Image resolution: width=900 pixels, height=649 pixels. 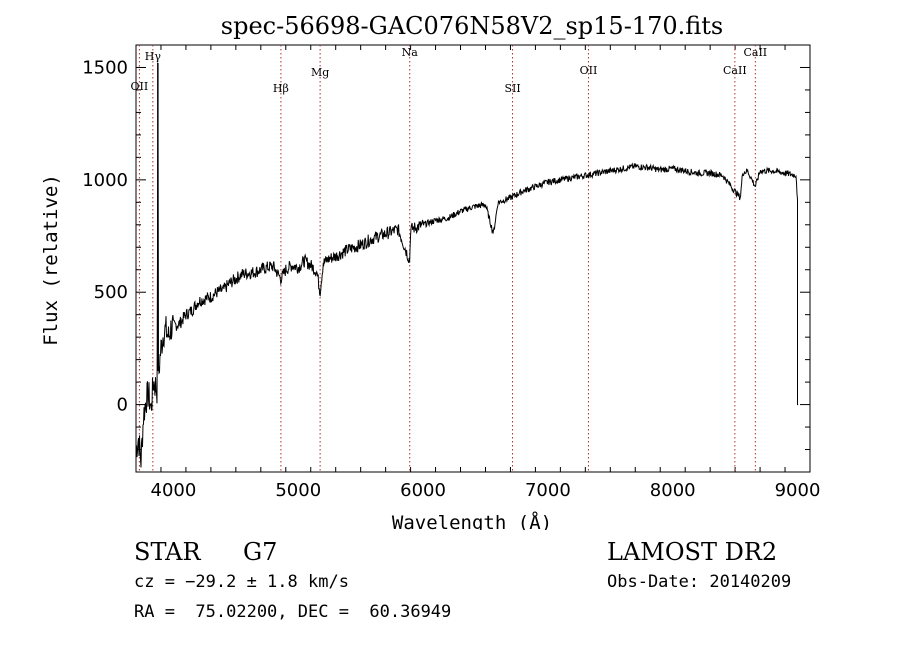 What do you see at coordinates (111, 292) in the screenshot?
I see `y-tick-label: 500` at bounding box center [111, 292].